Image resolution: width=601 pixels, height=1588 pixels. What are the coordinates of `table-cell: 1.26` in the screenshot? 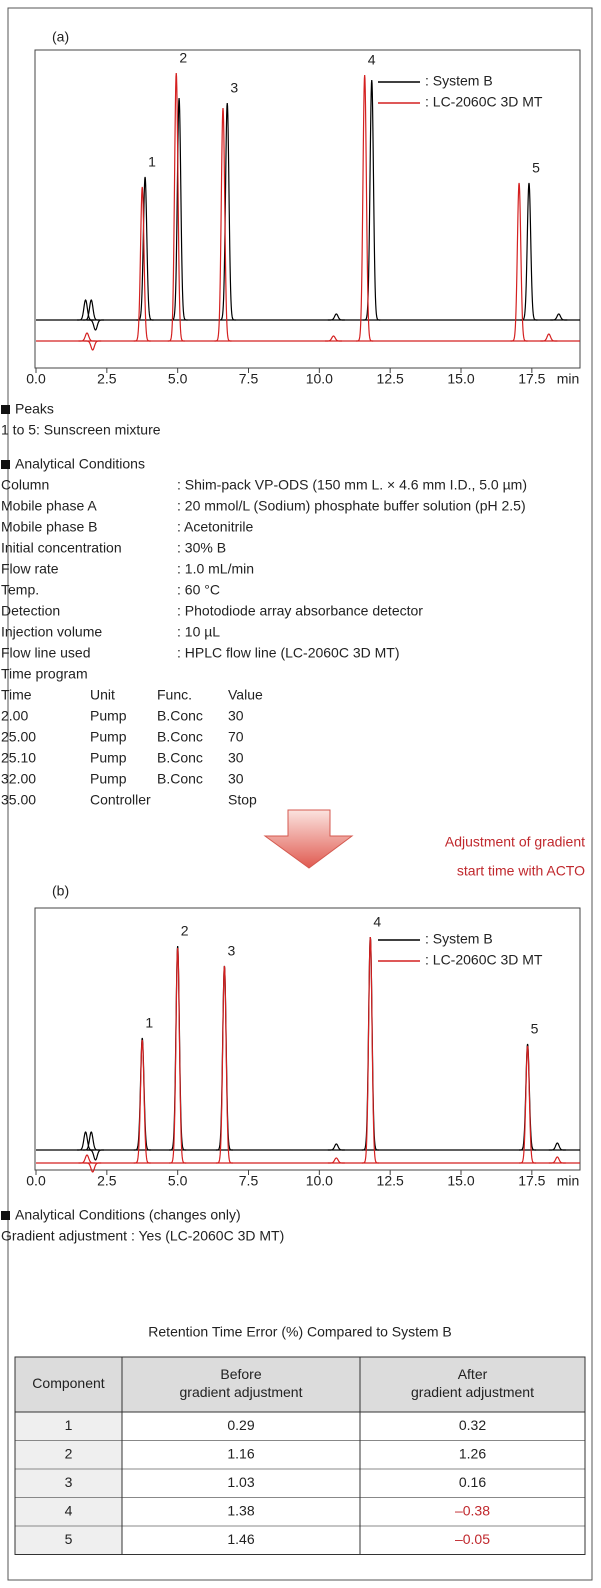 It's located at (472, 1453).